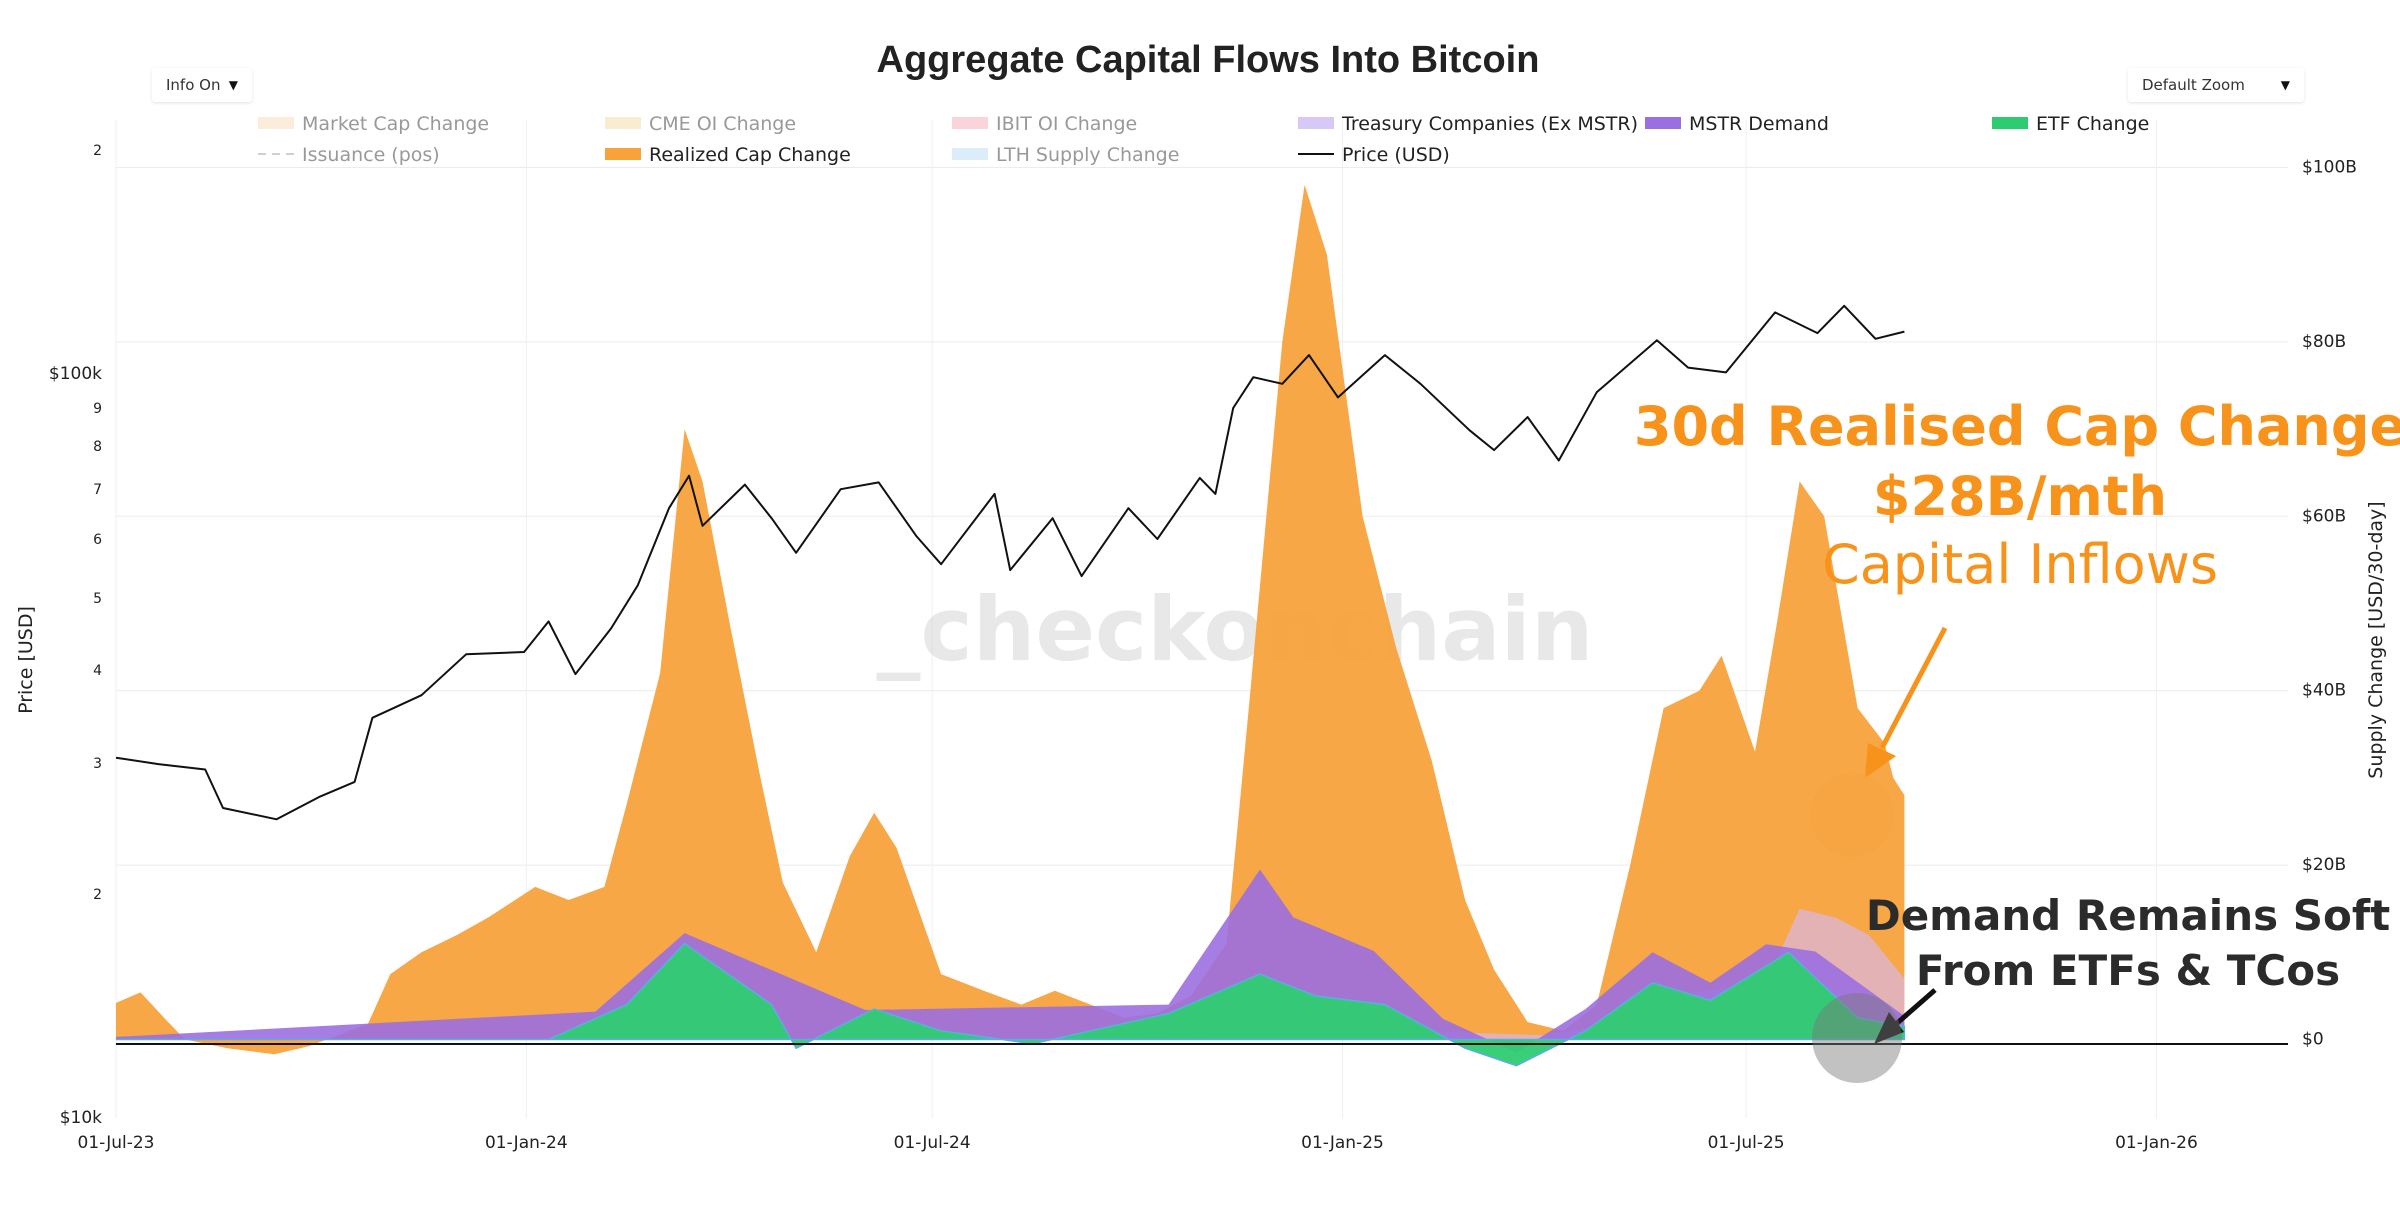  What do you see at coordinates (1915, 1007) in the screenshot?
I see `arrow-dark` at bounding box center [1915, 1007].